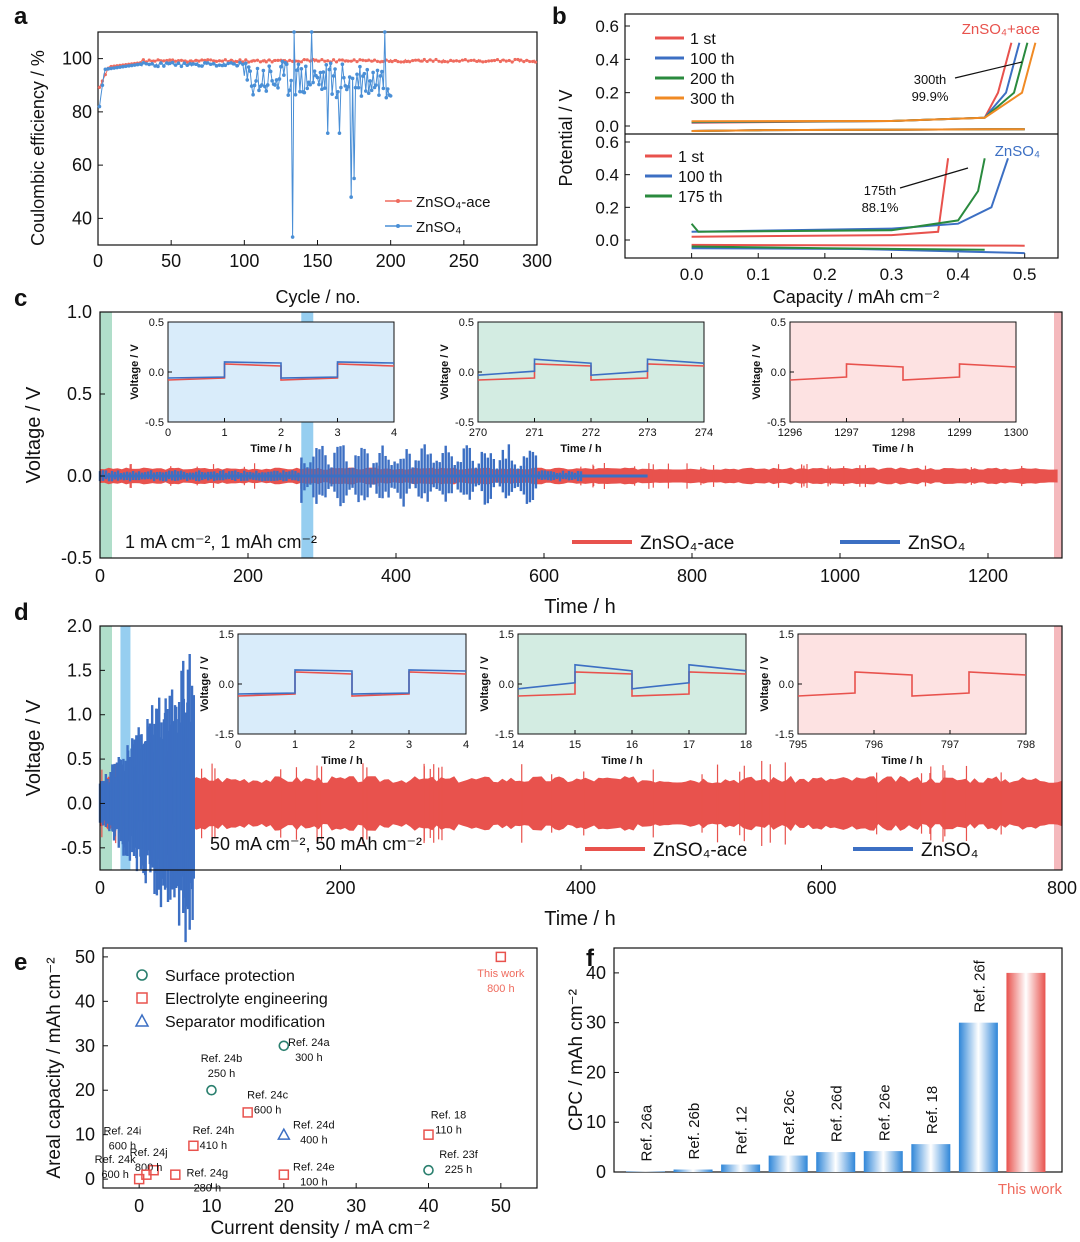 This screenshot has width=1080, height=1242. I want to click on inset-y-tick-label: 1.5, so click(506, 635).